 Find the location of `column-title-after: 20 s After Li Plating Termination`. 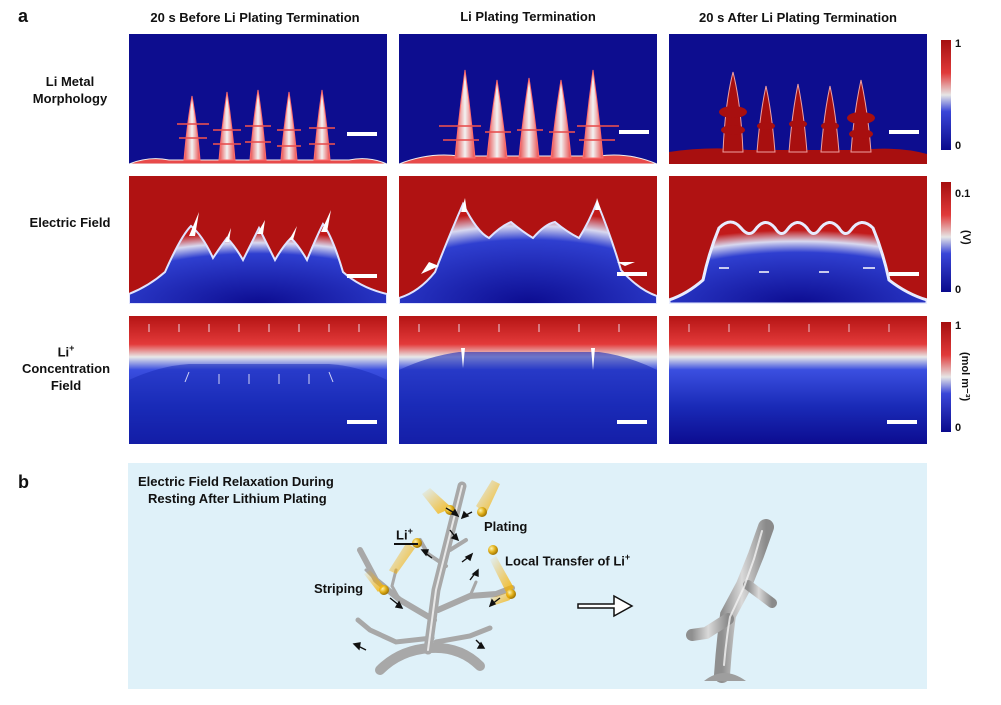

column-title-after: 20 s After Li Plating Termination is located at coordinates (798, 17).